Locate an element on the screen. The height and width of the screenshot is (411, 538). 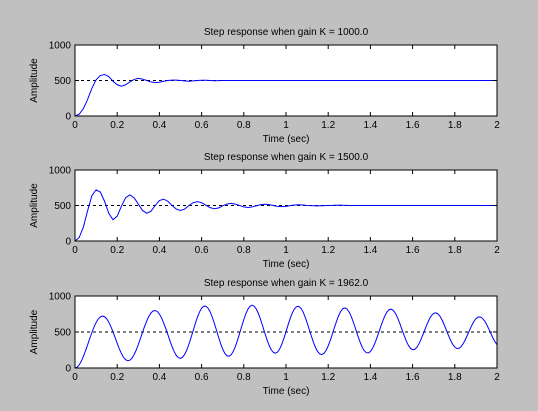
chart-title: Step response when gain K = 1500.0 is located at coordinates (286, 157).